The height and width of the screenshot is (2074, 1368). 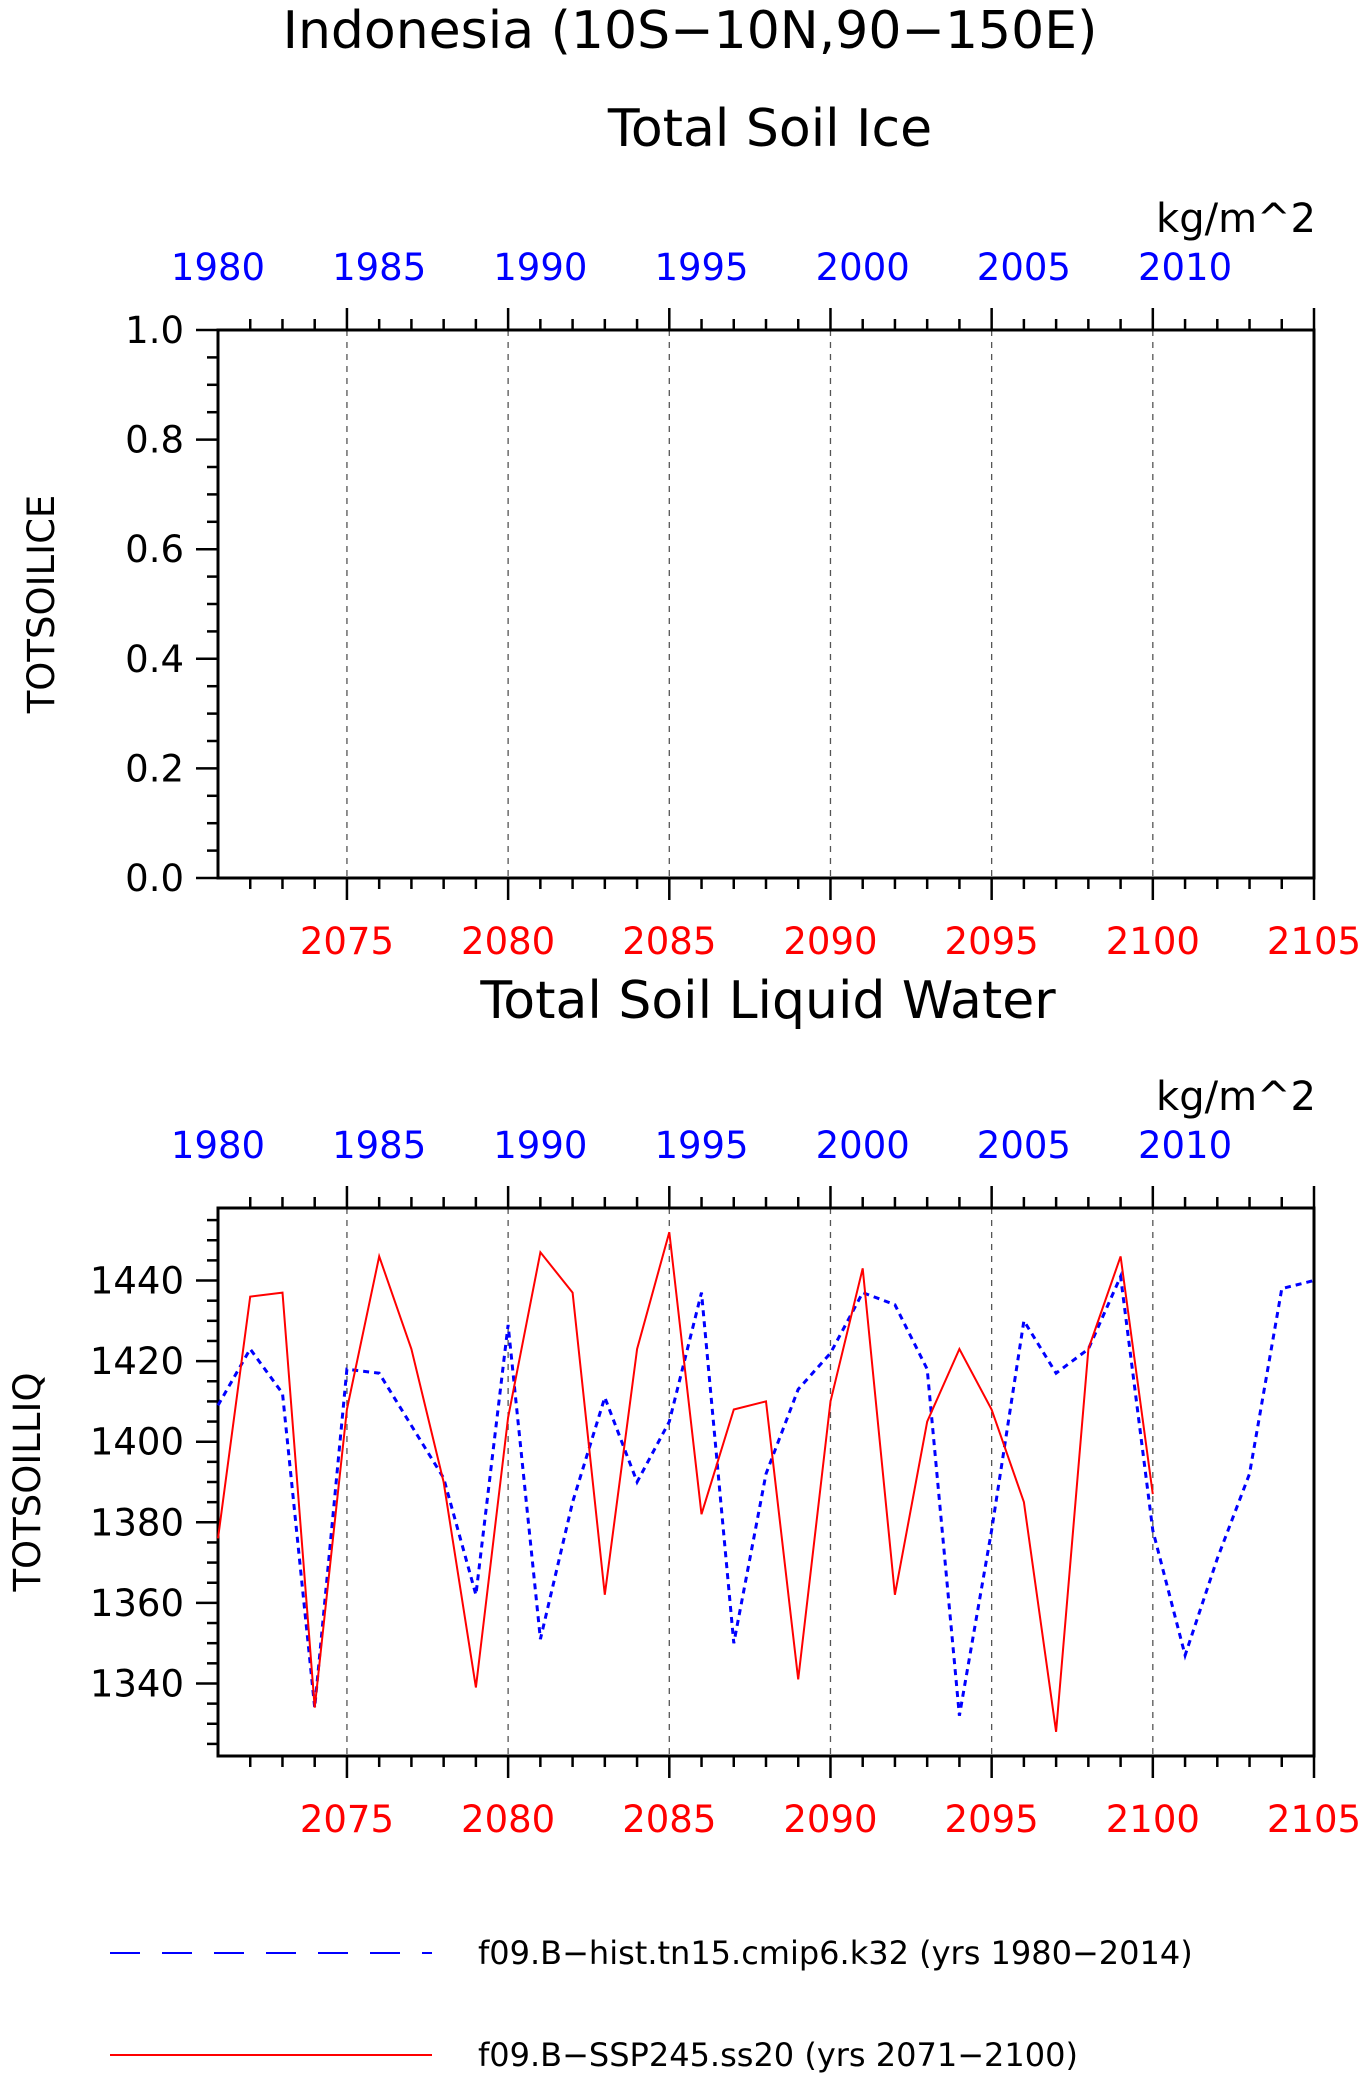 I want to click on y-axis-label: TOTSOILICE, so click(x=41, y=605).